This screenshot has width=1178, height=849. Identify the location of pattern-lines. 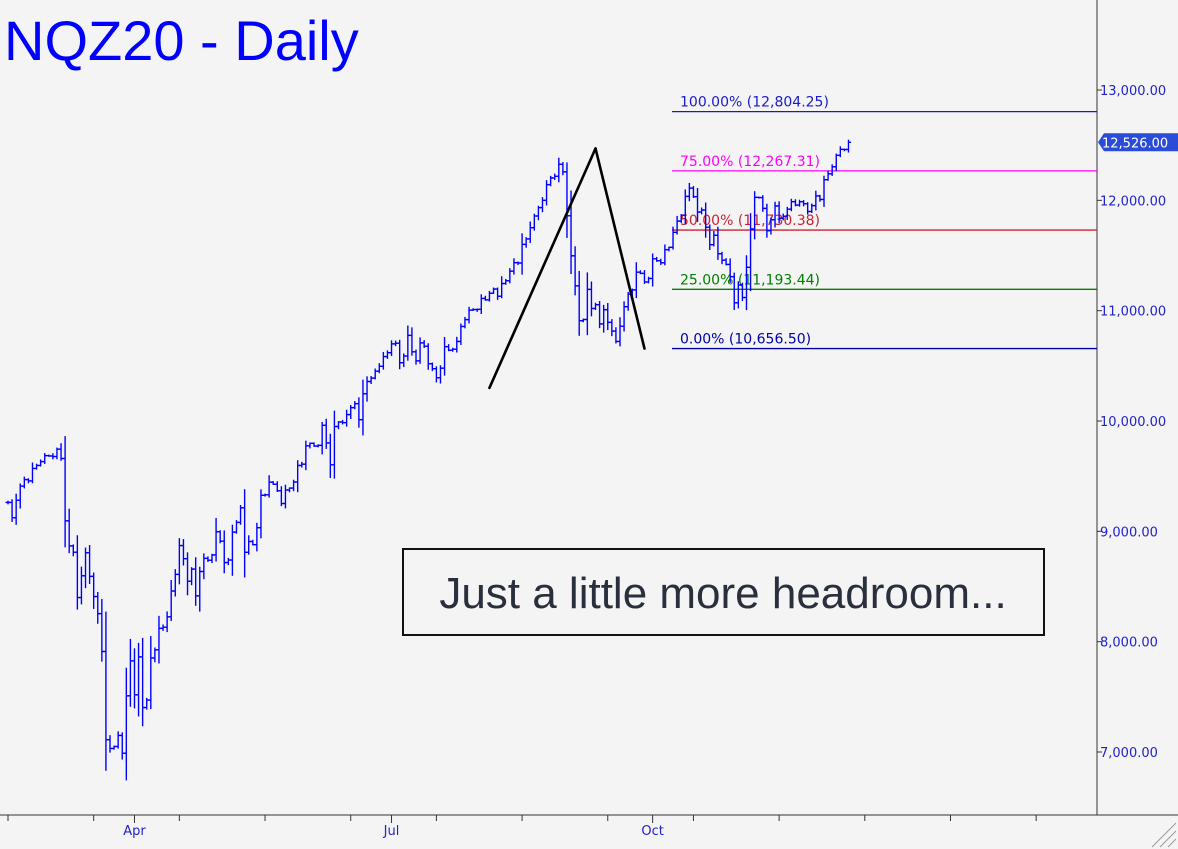
(567, 268).